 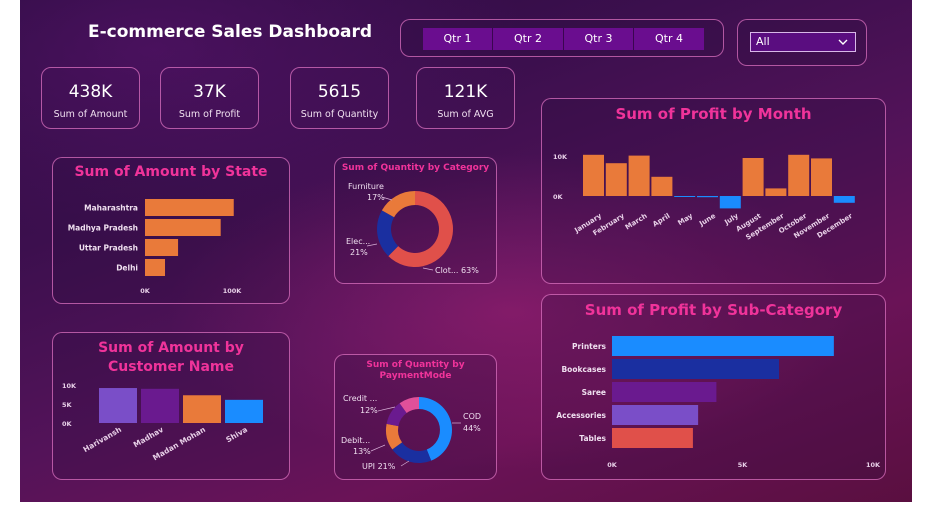 What do you see at coordinates (707, 220) in the screenshot?
I see `tick-label: June` at bounding box center [707, 220].